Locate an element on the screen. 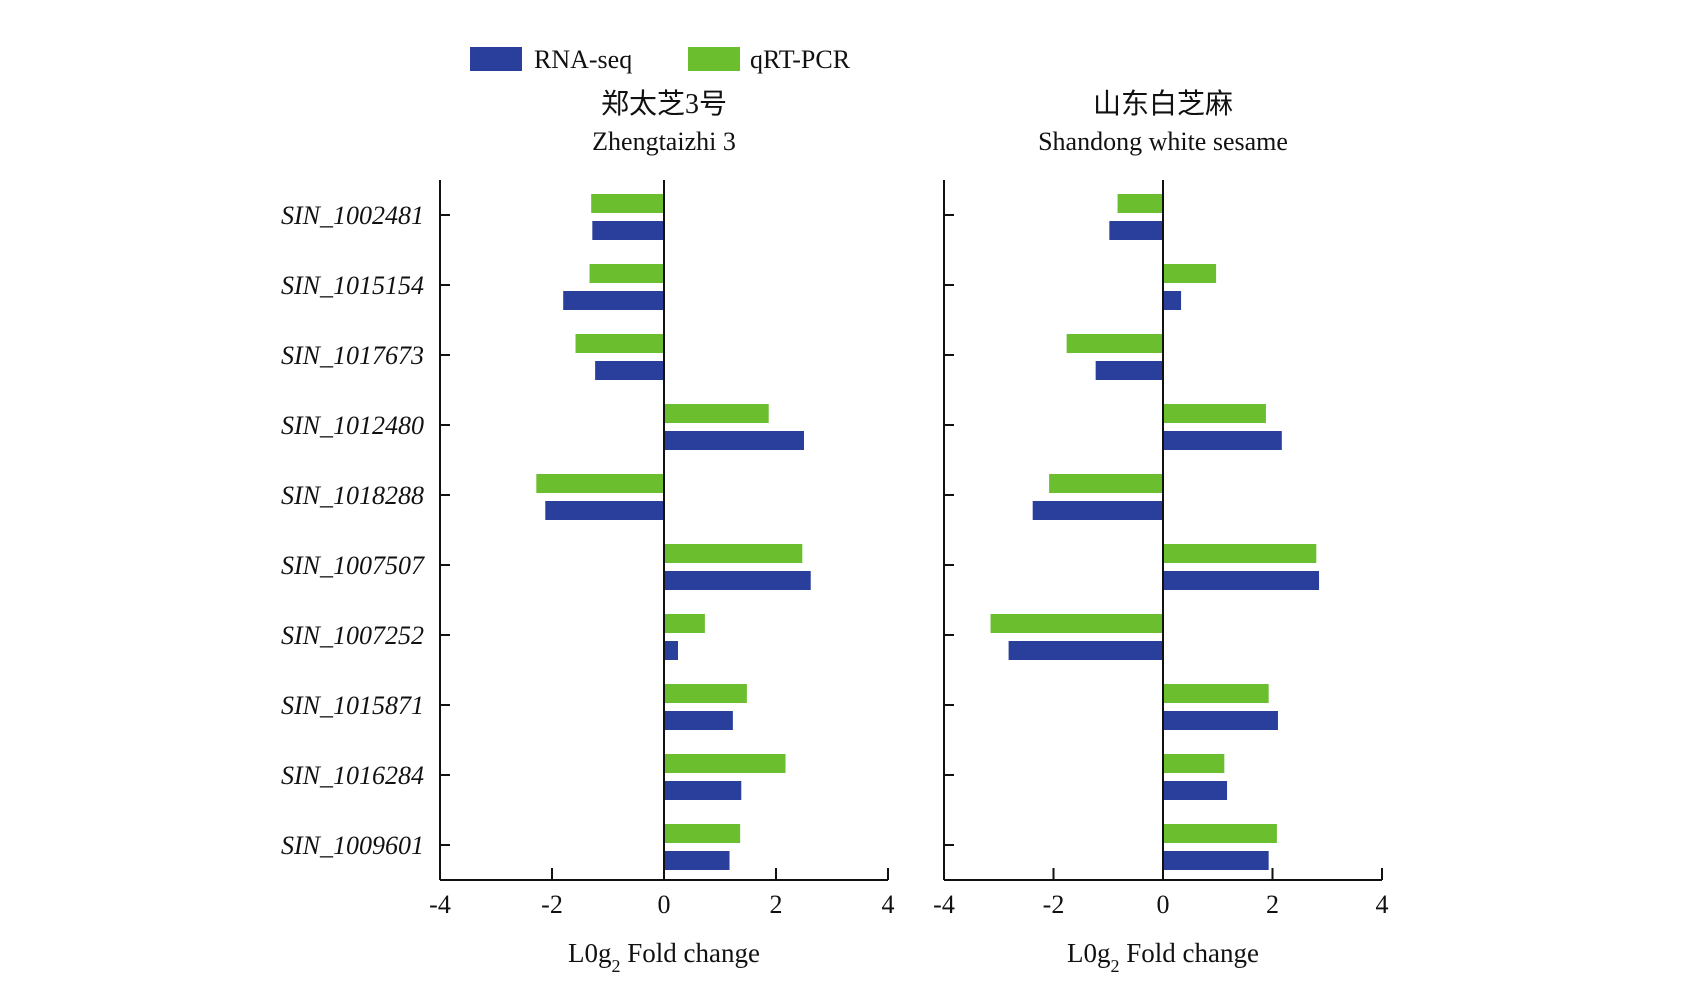 This screenshot has height=1005, width=1690. x-tick-label-panel2-1: -4 is located at coordinates (944, 904).